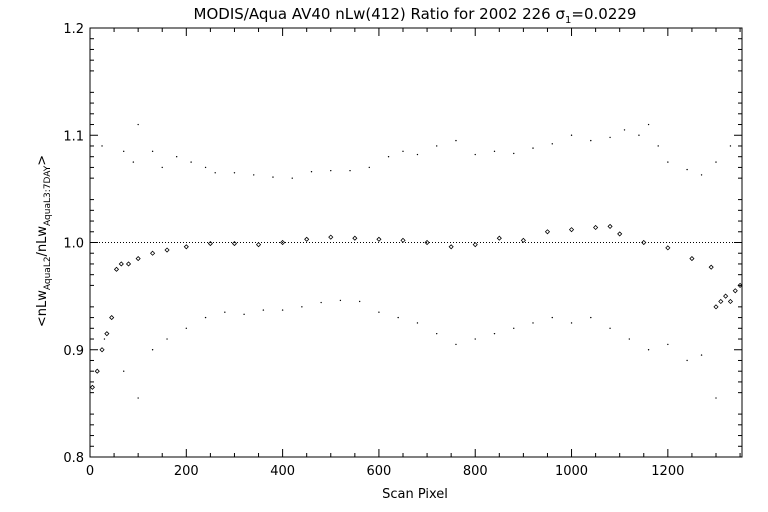 This screenshot has height=512, width=768. I want to click on y-axis-label: <nLwAquaL2/nLwAquaL3:7DAY>, so click(44, 241).